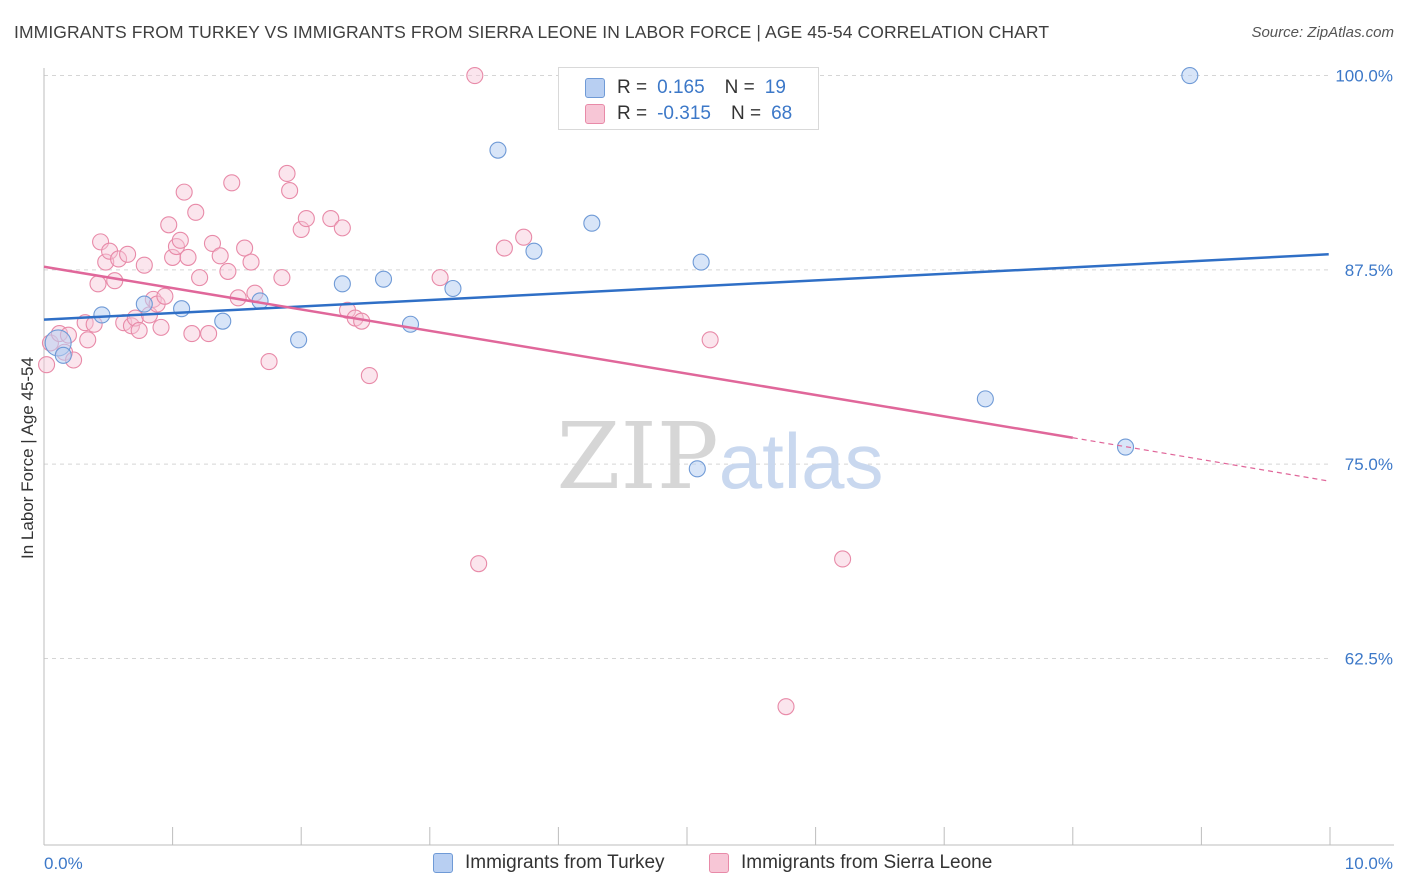 The image size is (1406, 892). I want to click on legend-swatch-sierra-leone, so click(595, 114).